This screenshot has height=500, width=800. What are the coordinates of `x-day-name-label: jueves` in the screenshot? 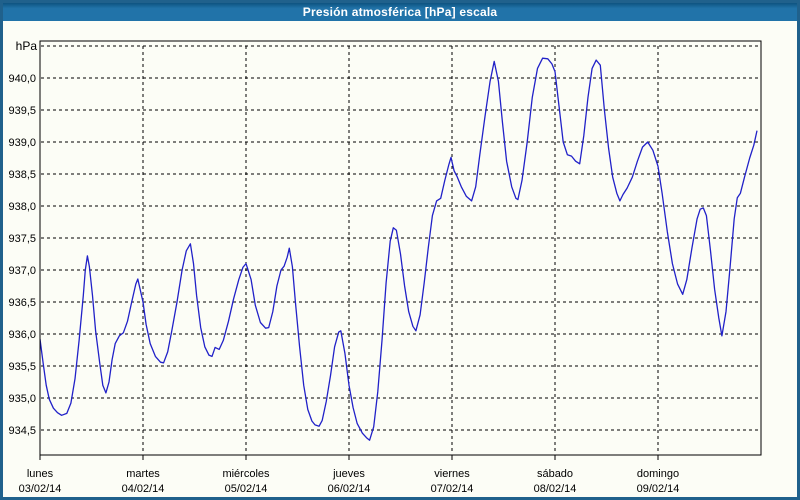 It's located at (348, 474).